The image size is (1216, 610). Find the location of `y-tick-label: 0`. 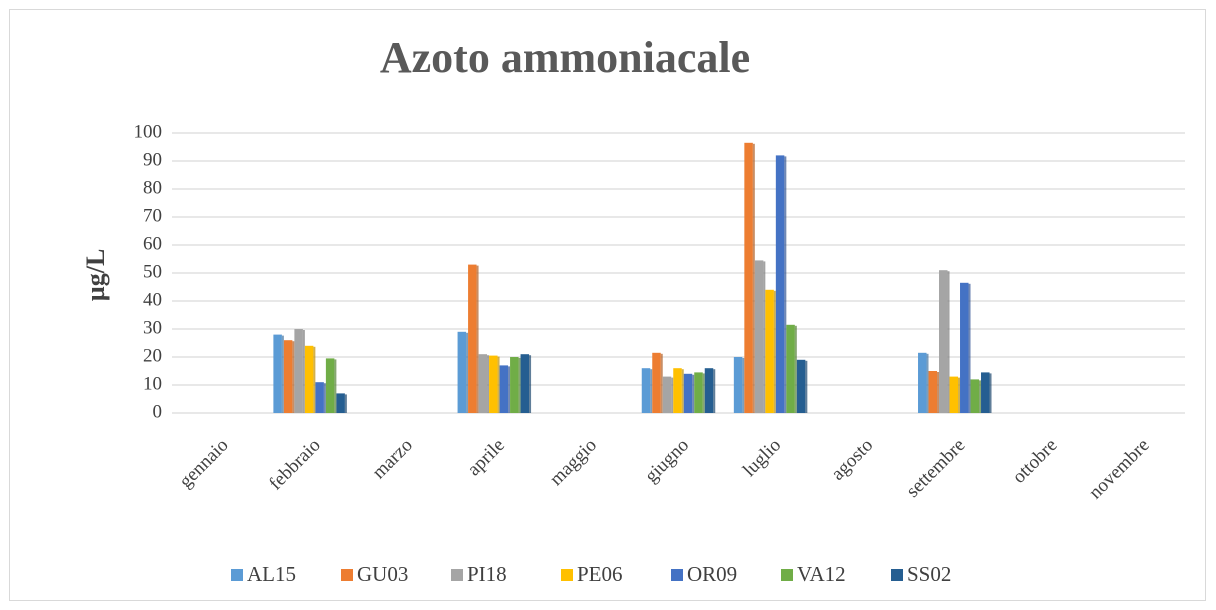

y-tick-label: 0 is located at coordinates (158, 411).